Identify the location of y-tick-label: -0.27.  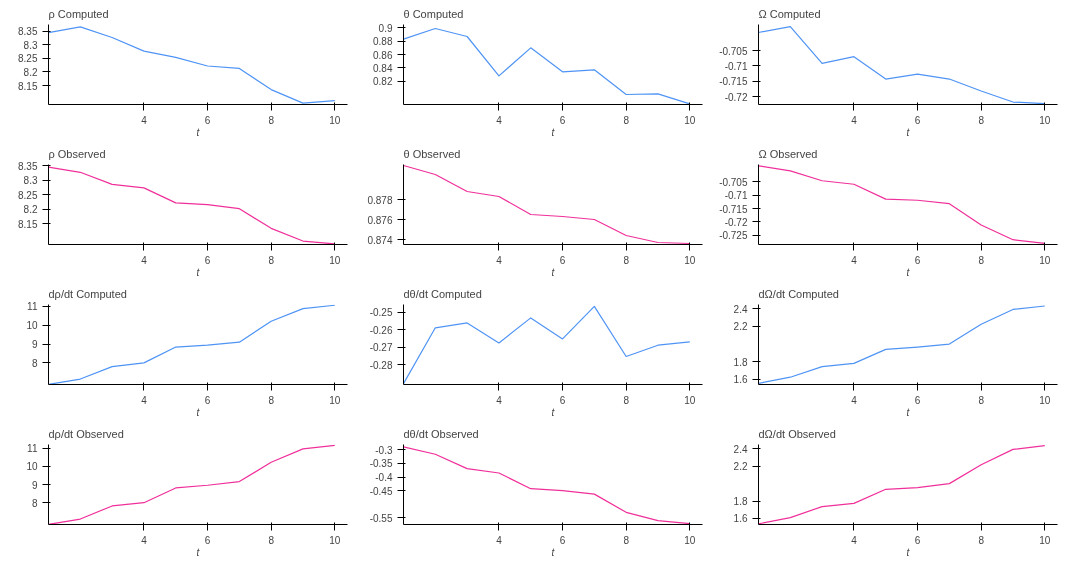
(381, 348).